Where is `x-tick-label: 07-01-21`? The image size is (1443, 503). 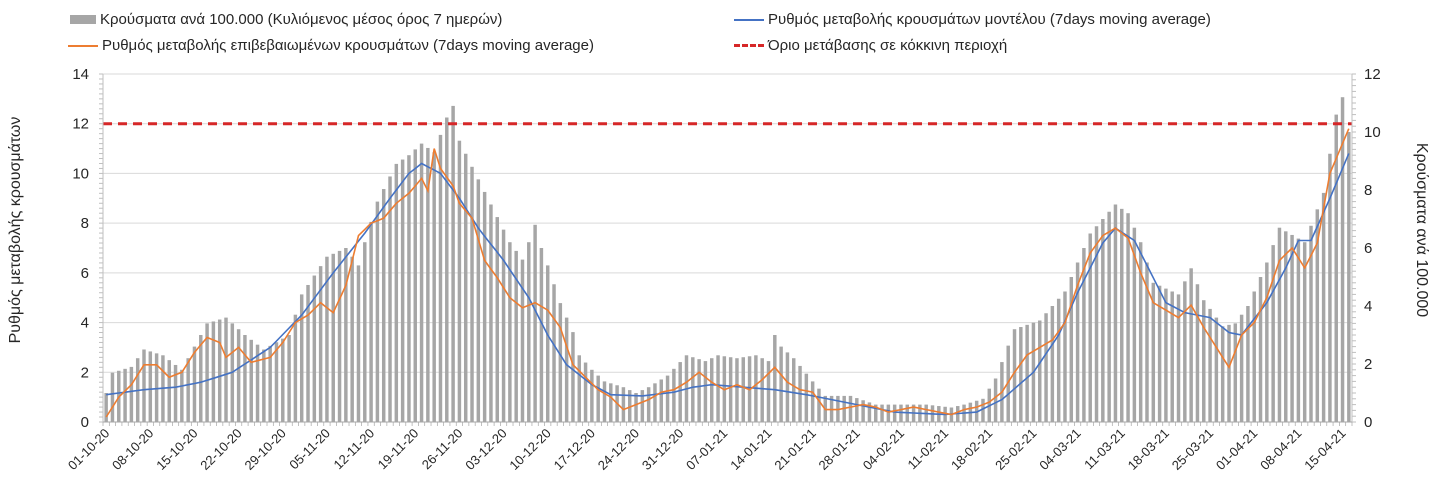
x-tick-label: 07-01-21 is located at coordinates (706, 449).